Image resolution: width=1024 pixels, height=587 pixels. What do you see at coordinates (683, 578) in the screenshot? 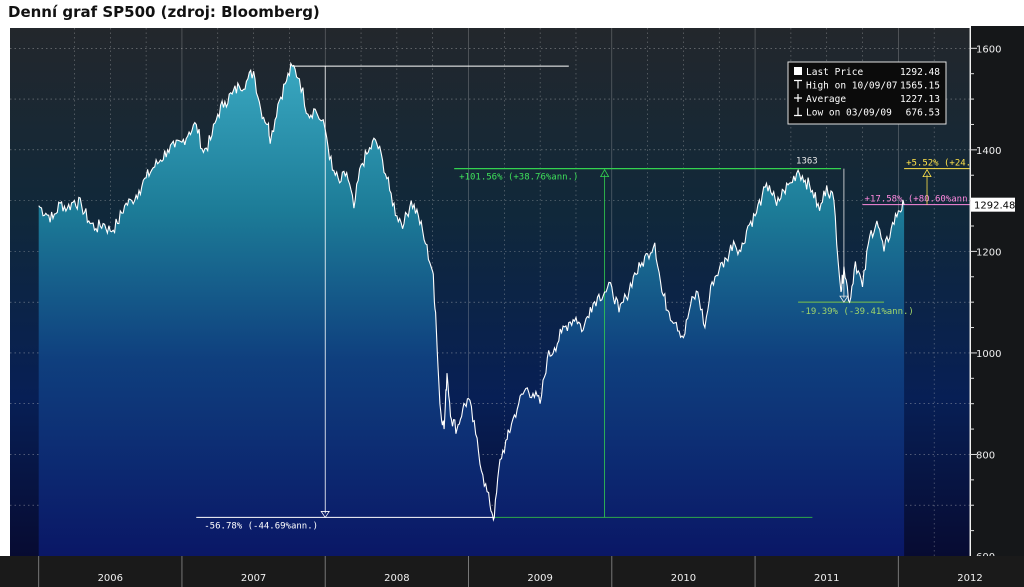
I see `year-label: 2010` at bounding box center [683, 578].